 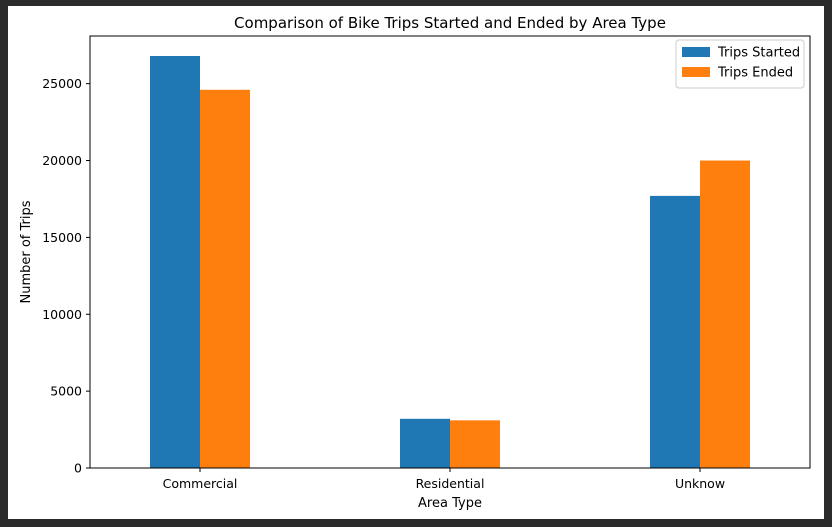 I want to click on y-tick-label: 20000, so click(x=62, y=160).